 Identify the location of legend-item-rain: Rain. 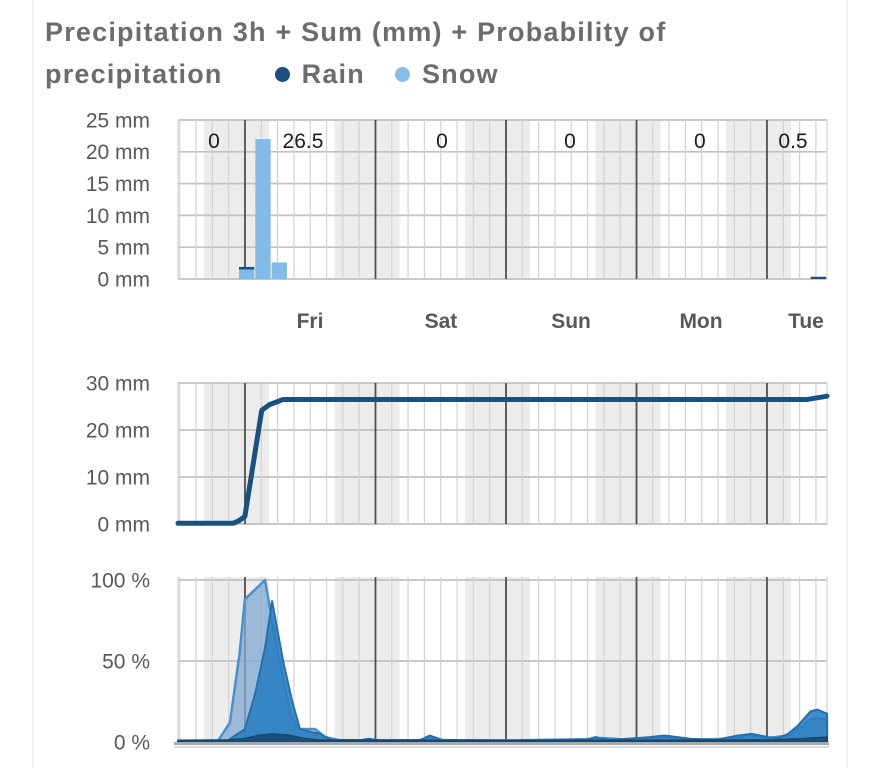
(319, 74).